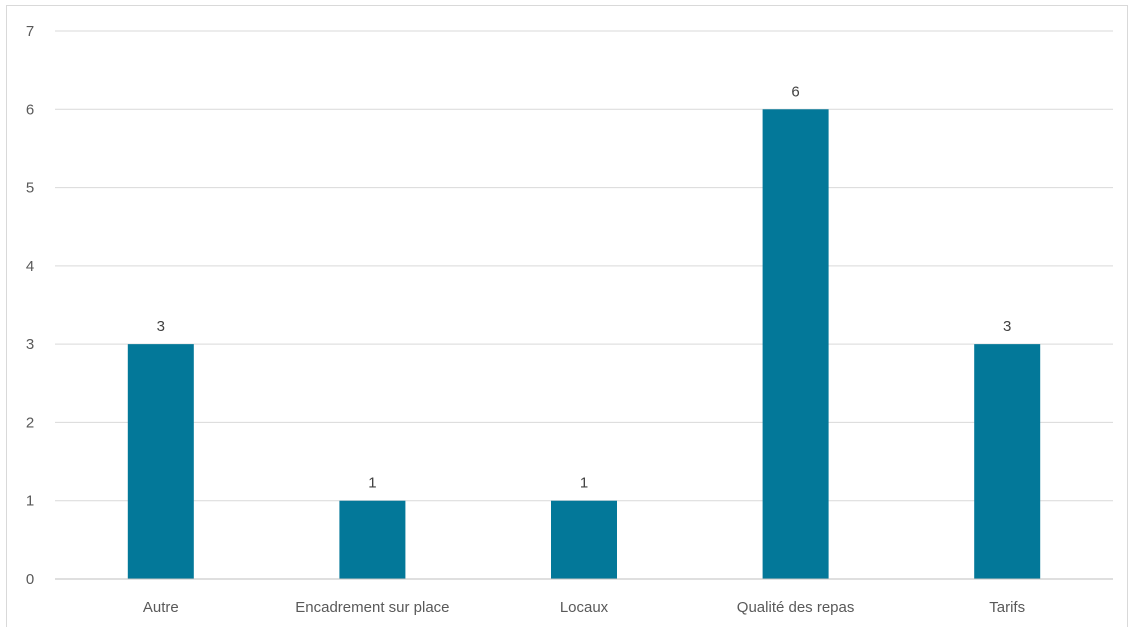 The image size is (1134, 629). I want to click on bar-autre, so click(160, 461).